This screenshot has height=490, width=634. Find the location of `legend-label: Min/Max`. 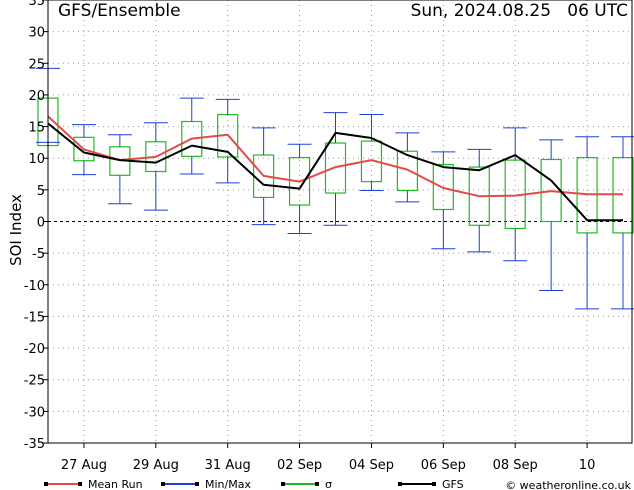

legend-label: Min/Max is located at coordinates (228, 484).